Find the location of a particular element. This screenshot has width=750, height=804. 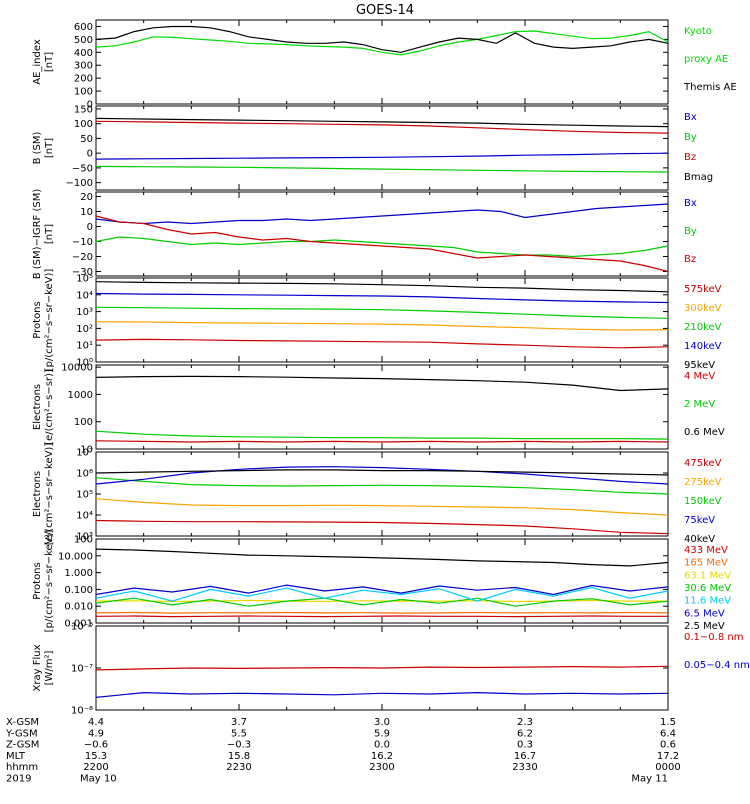

y-tick-label: 10⁷ is located at coordinates (84, 453).